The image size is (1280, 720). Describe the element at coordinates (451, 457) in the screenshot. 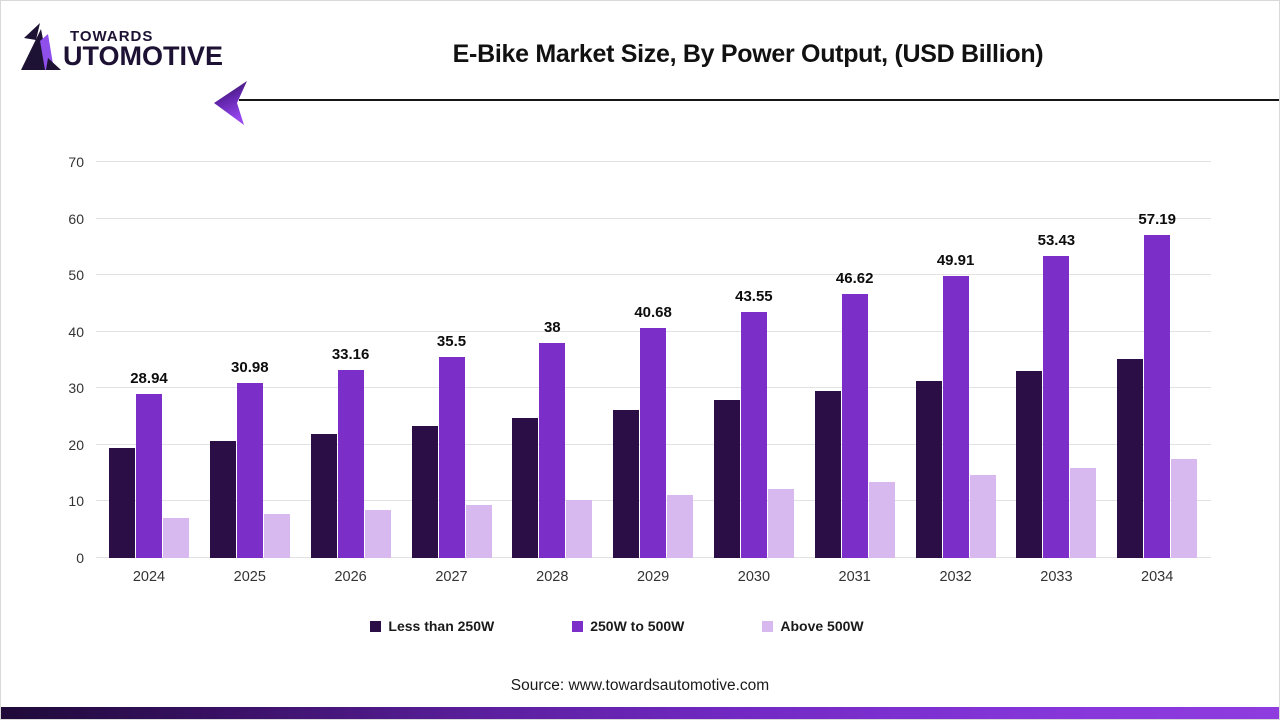

I see `bar-250w-to-500w-2027` at that location.